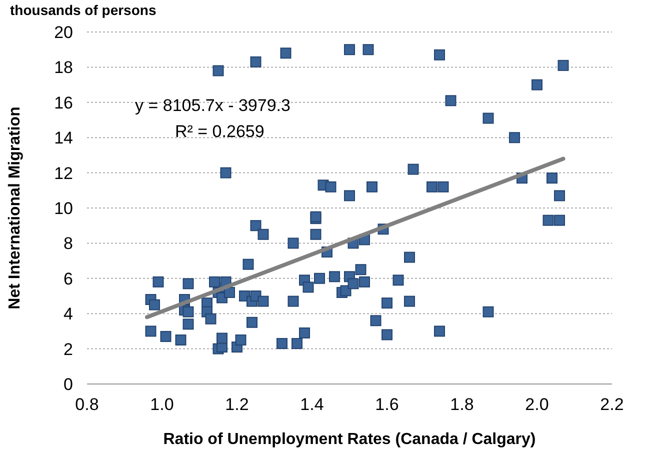  I want to click on x-tick-label: 2.2, so click(612, 404).